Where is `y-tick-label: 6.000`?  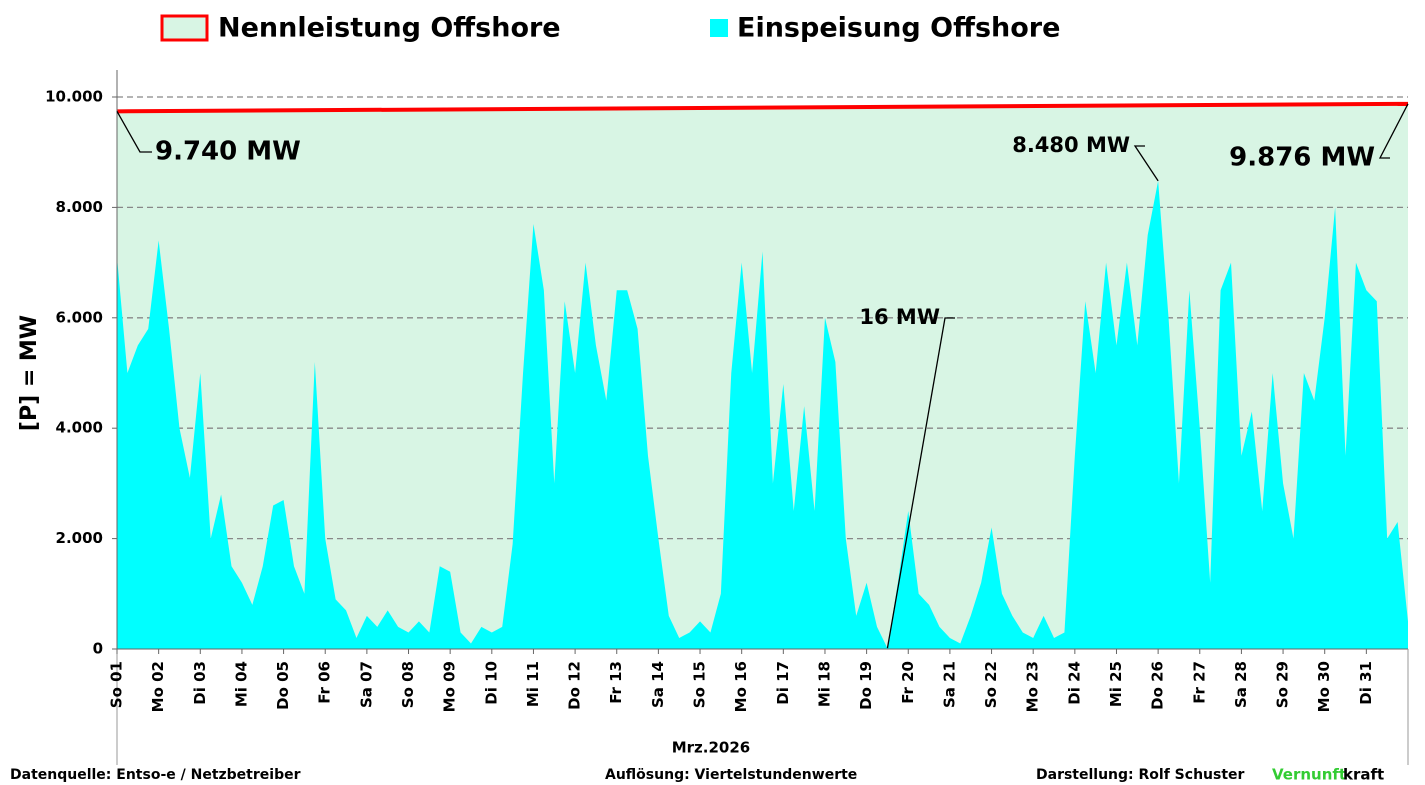 y-tick-label: 6.000 is located at coordinates (79, 317).